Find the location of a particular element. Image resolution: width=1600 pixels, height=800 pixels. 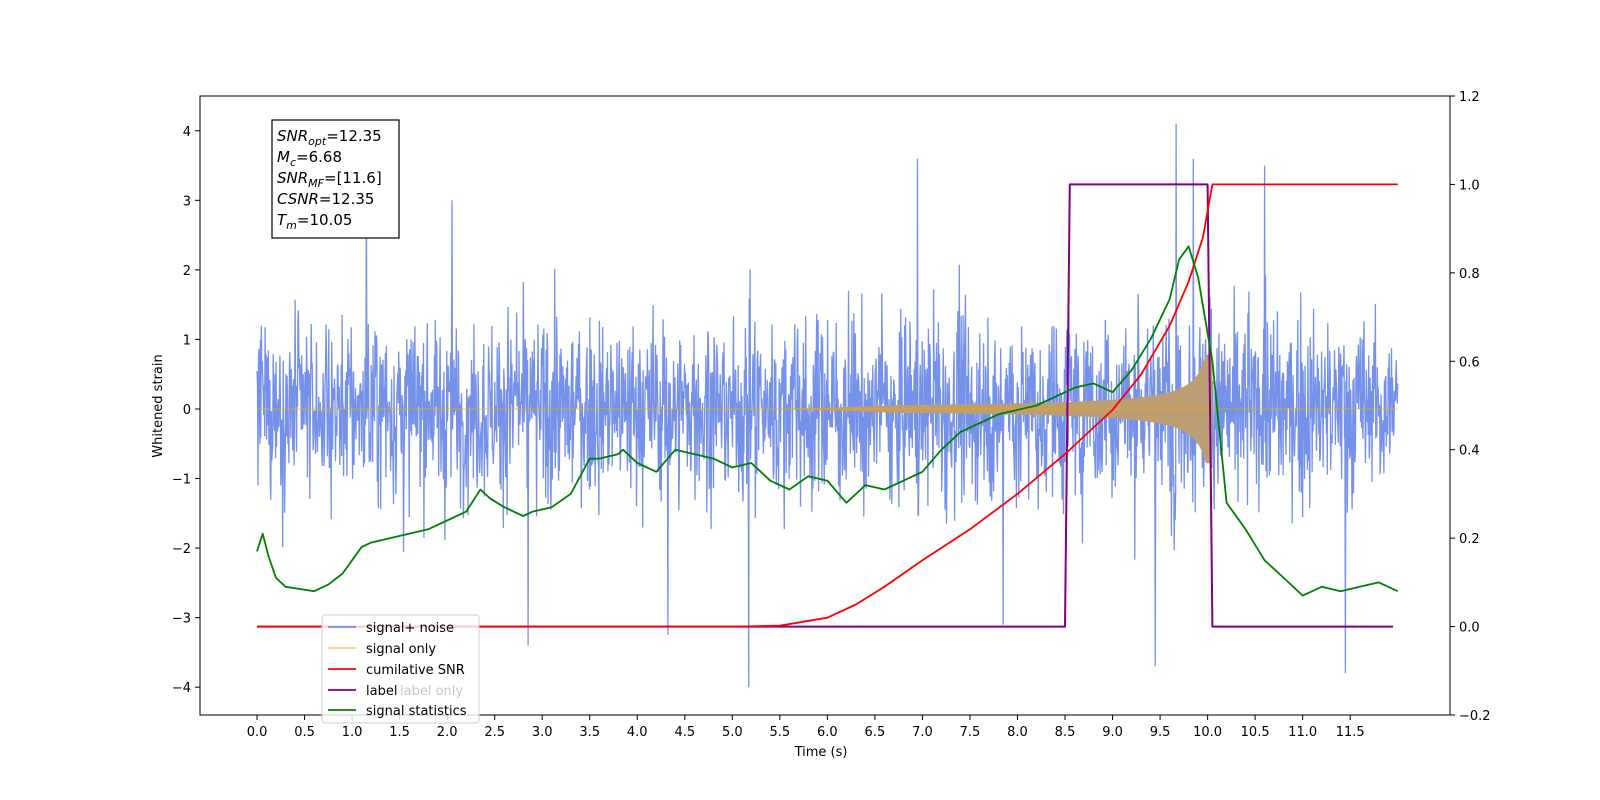

x-tick-label: 8.0 is located at coordinates (1017, 732).